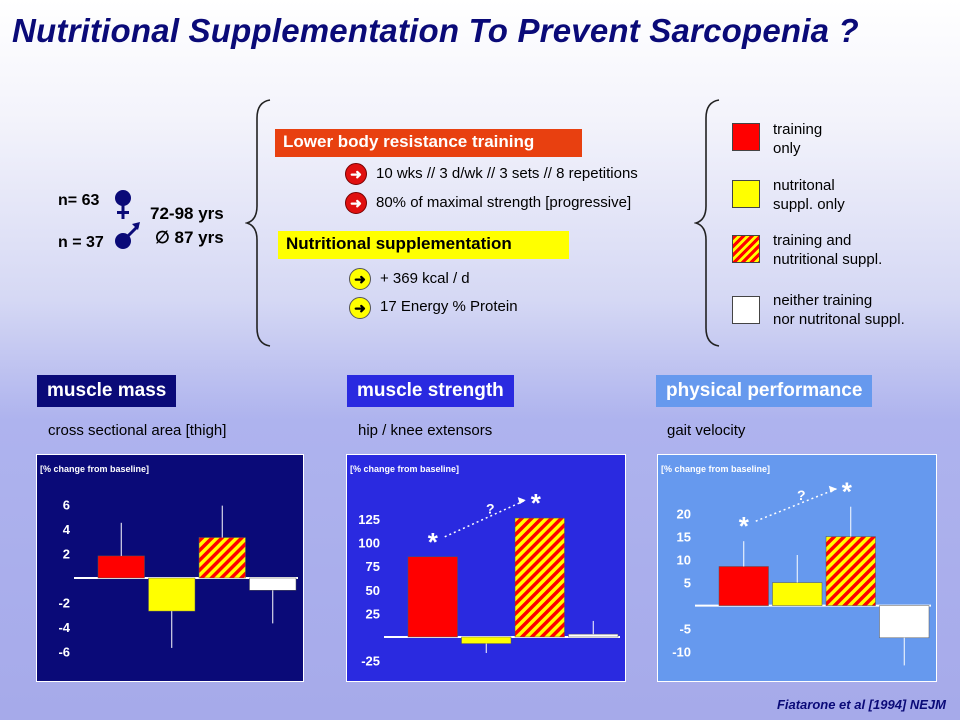 The width and height of the screenshot is (960, 720). I want to click on chart-subtitle: hip / knee extensors, so click(425, 430).